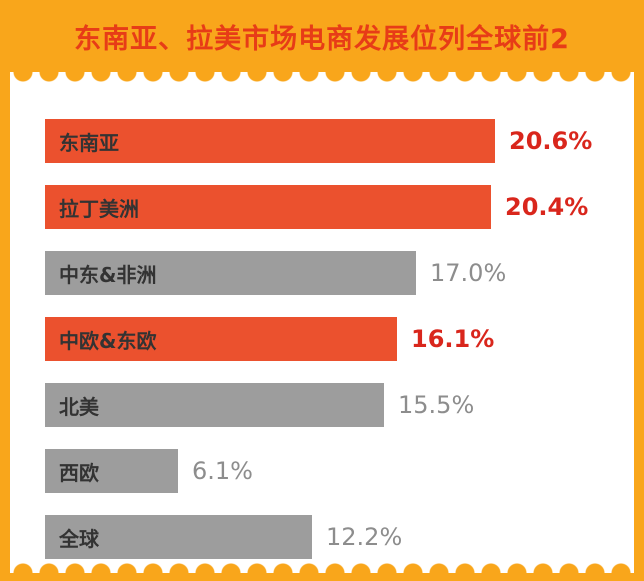  Describe the element at coordinates (364, 537) in the screenshot. I see `bar-value-label: 12.2%` at that location.